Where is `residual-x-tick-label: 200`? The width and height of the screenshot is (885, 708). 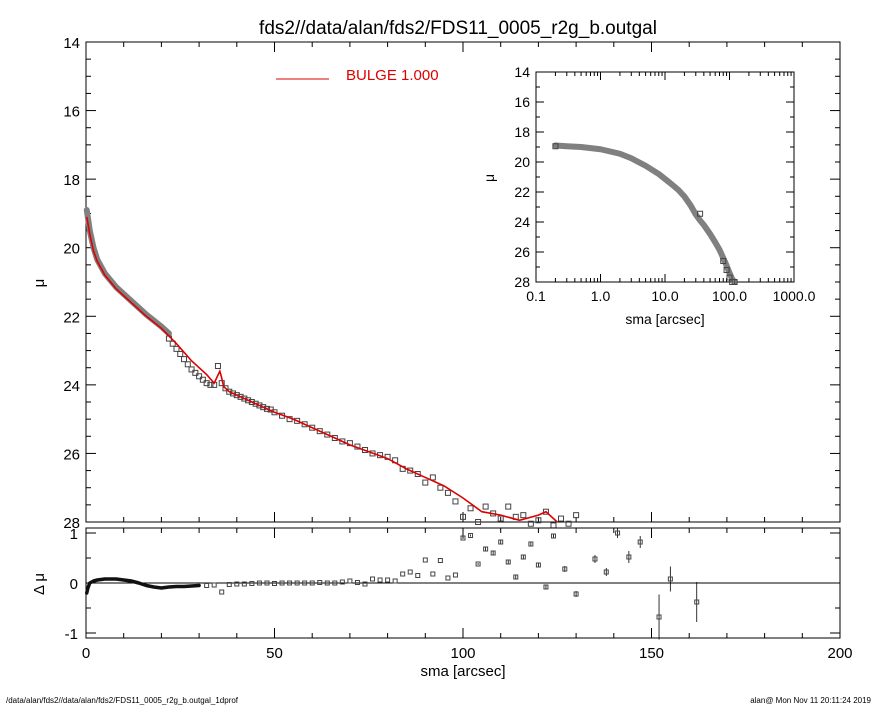 residual-x-tick-label: 200 is located at coordinates (839, 653).